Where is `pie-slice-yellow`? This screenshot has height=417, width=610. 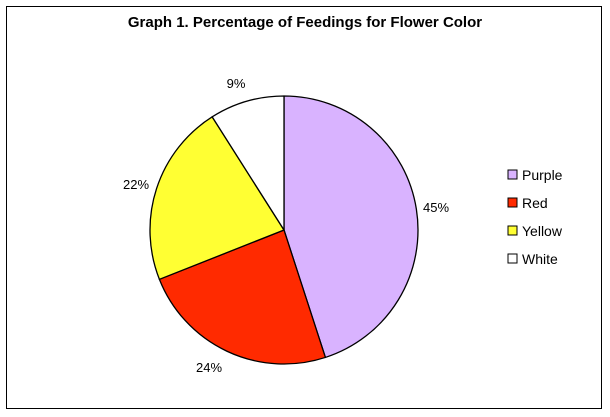 pie-slice-yellow is located at coordinates (217, 198).